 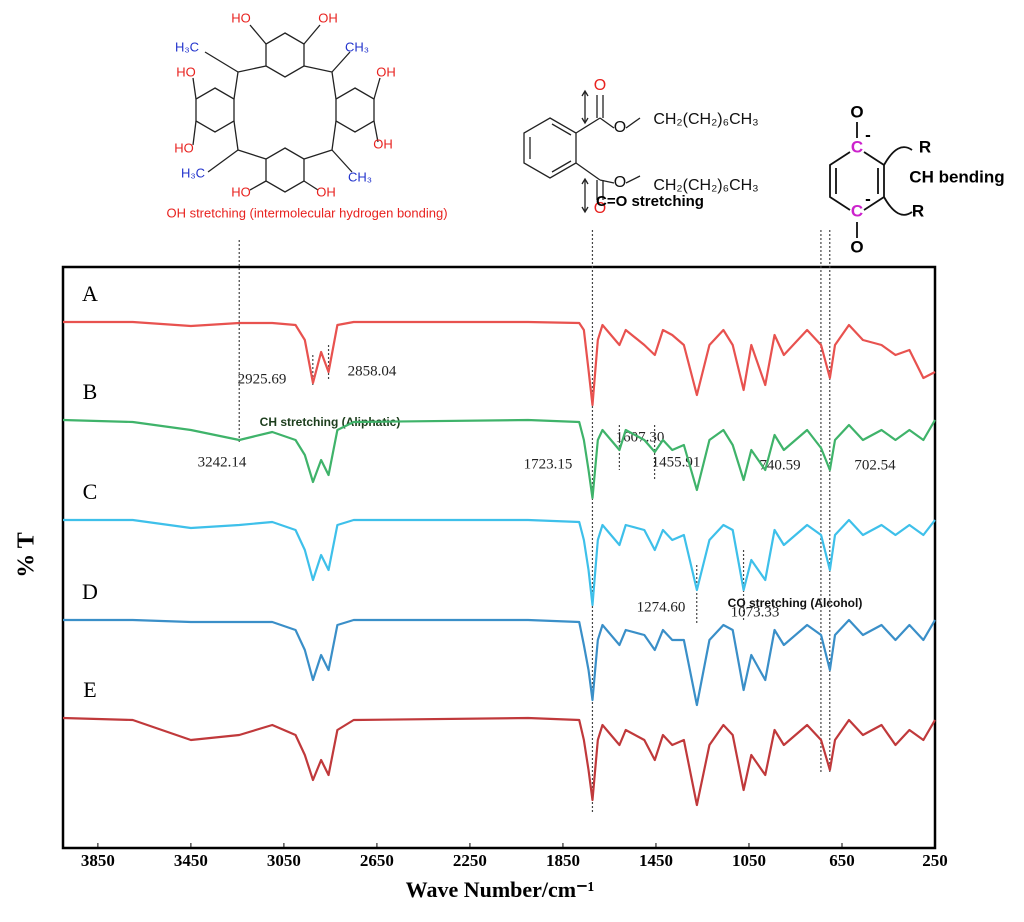 What do you see at coordinates (661, 607) in the screenshot?
I see `peak-label: 1274.60` at bounding box center [661, 607].